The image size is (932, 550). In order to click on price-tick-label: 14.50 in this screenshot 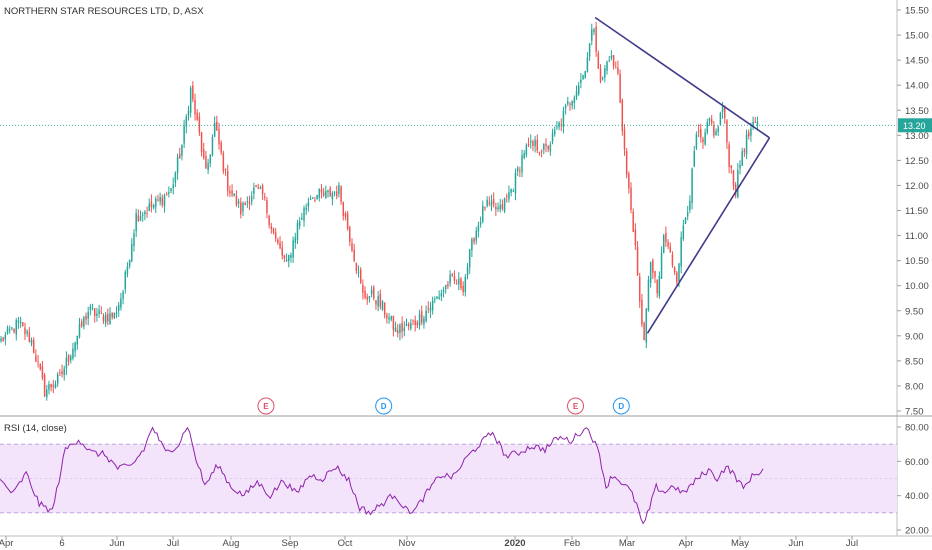, I will do `click(917, 61)`.